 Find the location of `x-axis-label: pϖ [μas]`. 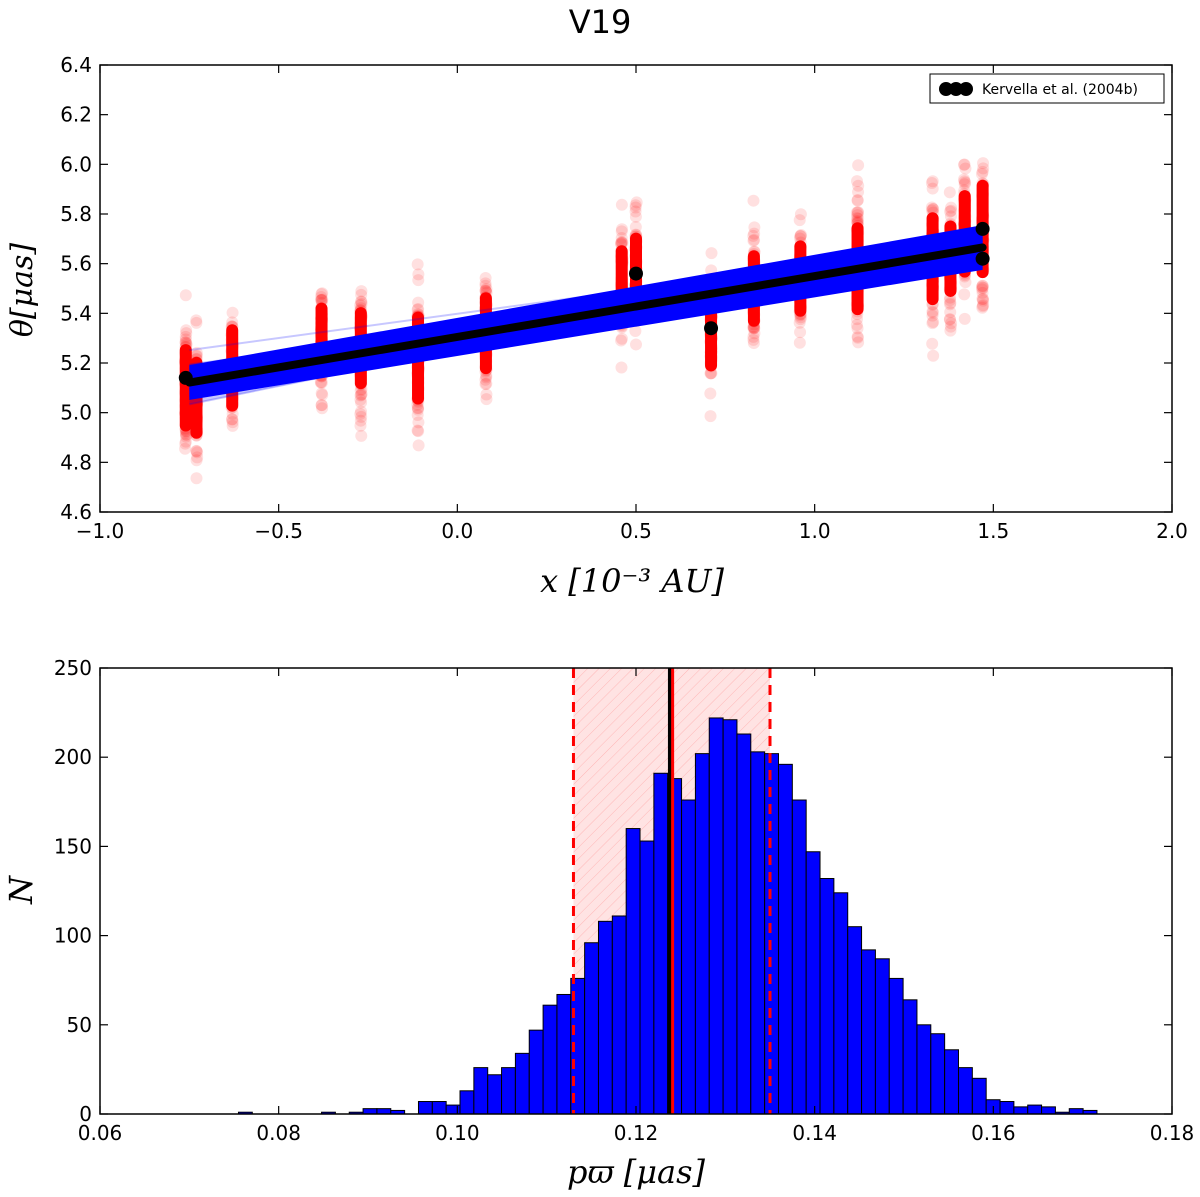

x-axis-label: pϖ [μas] is located at coordinates (636, 1172).